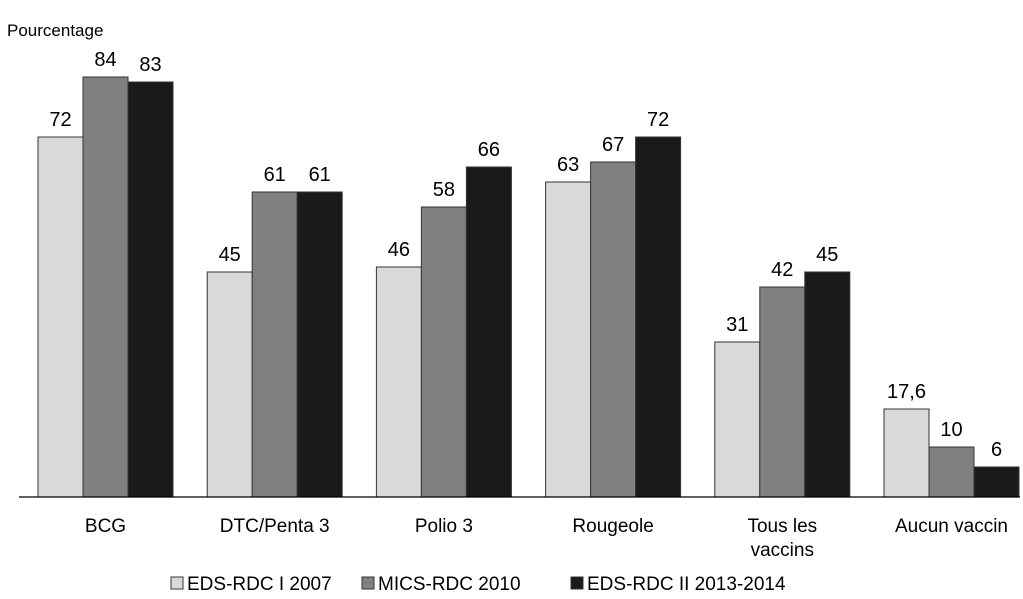  I want to click on value-label-3-1: 67, so click(613, 145).